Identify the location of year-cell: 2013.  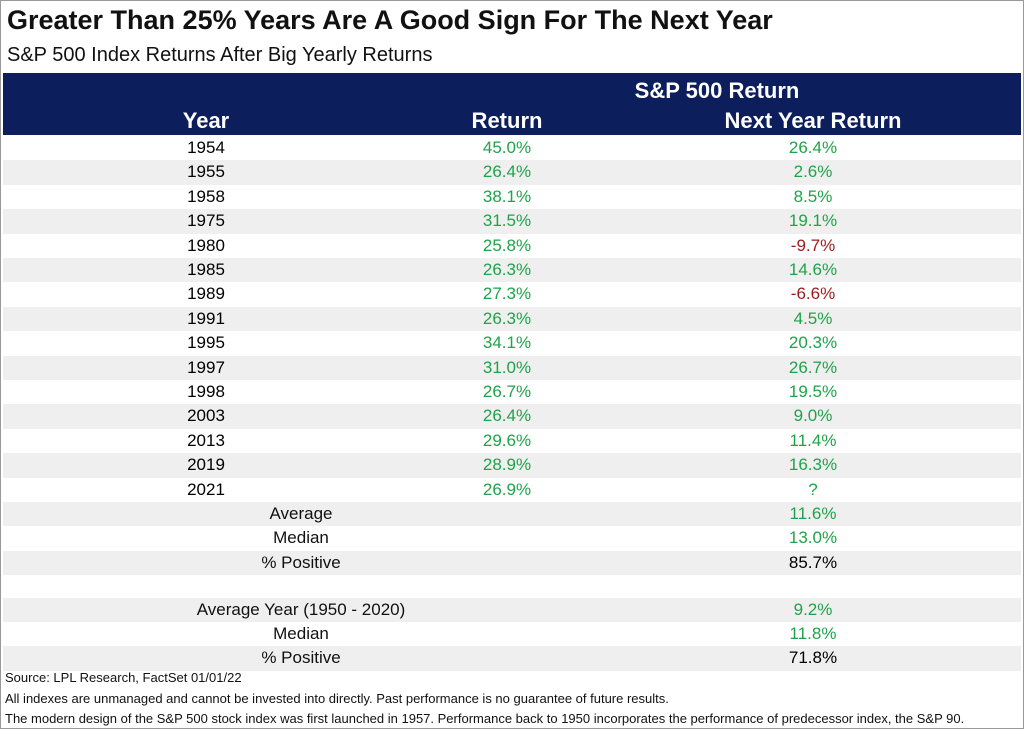
(206, 440).